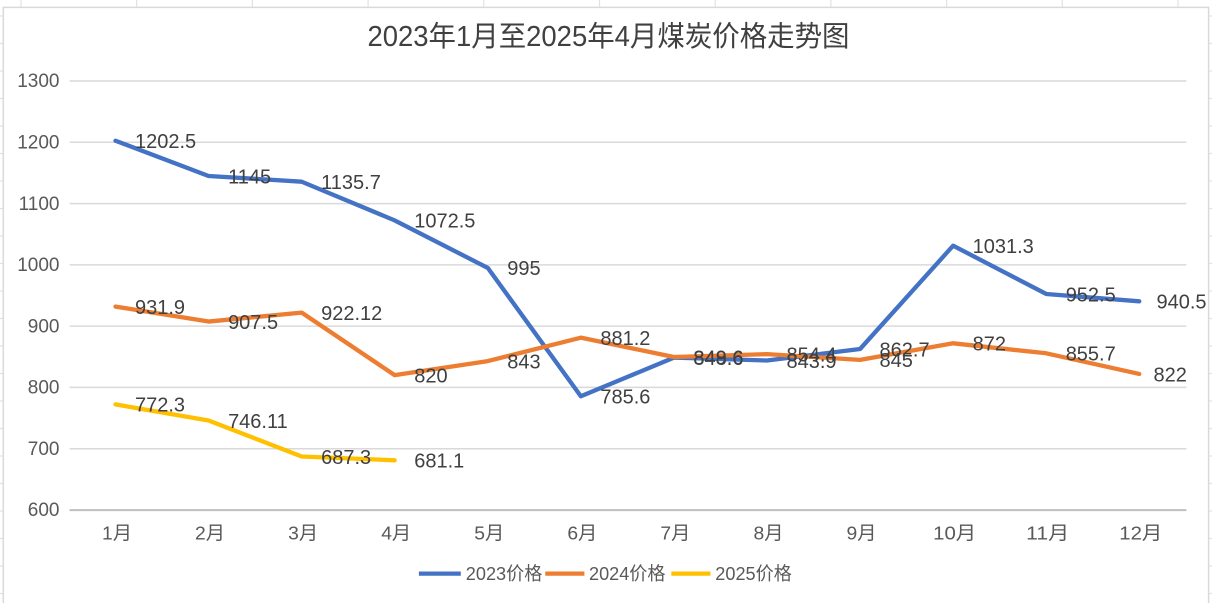  What do you see at coordinates (504, 573) in the screenshot?
I see `svg-text: 2023价格` at bounding box center [504, 573].